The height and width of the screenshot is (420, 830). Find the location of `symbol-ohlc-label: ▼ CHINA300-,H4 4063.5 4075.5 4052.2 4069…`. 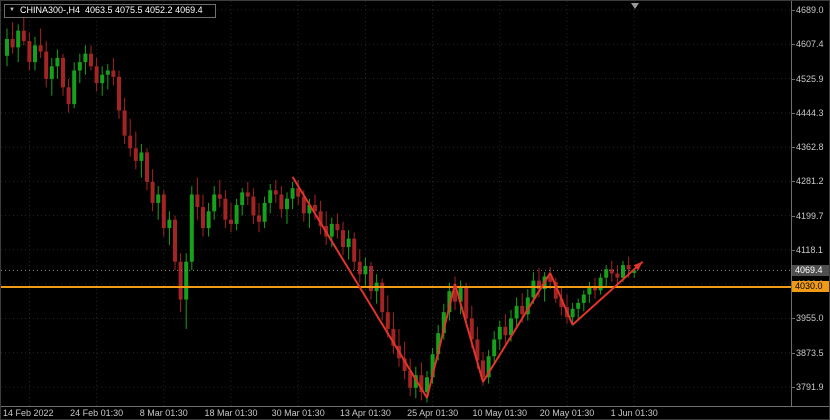

symbol-ohlc-label: ▼ CHINA300-,H4 4063.5 4075.5 4052.2 4069… is located at coordinates (110, 11).